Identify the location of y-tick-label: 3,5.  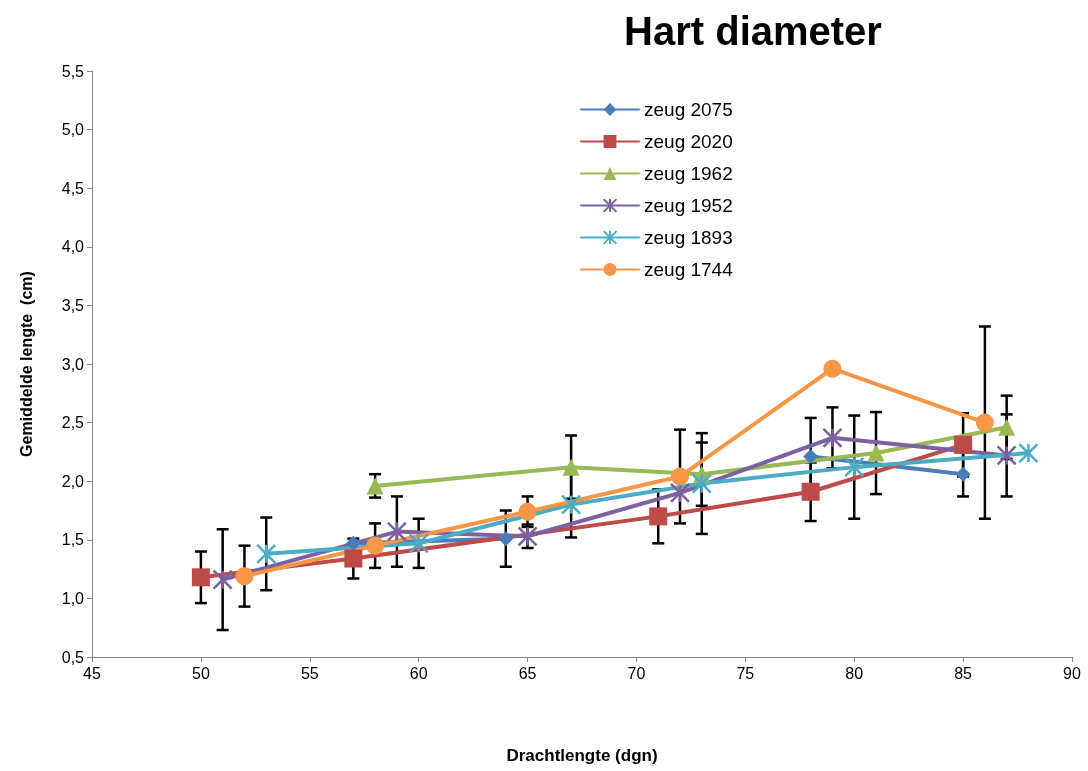
(73, 305).